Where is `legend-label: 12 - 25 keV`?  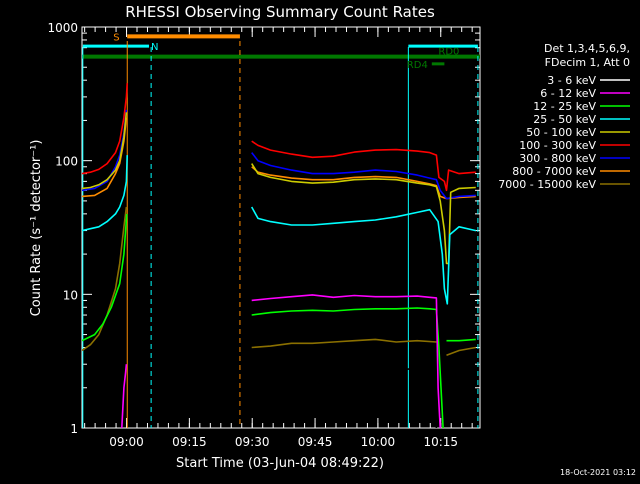
legend-label: 12 - 25 keV is located at coordinates (564, 106).